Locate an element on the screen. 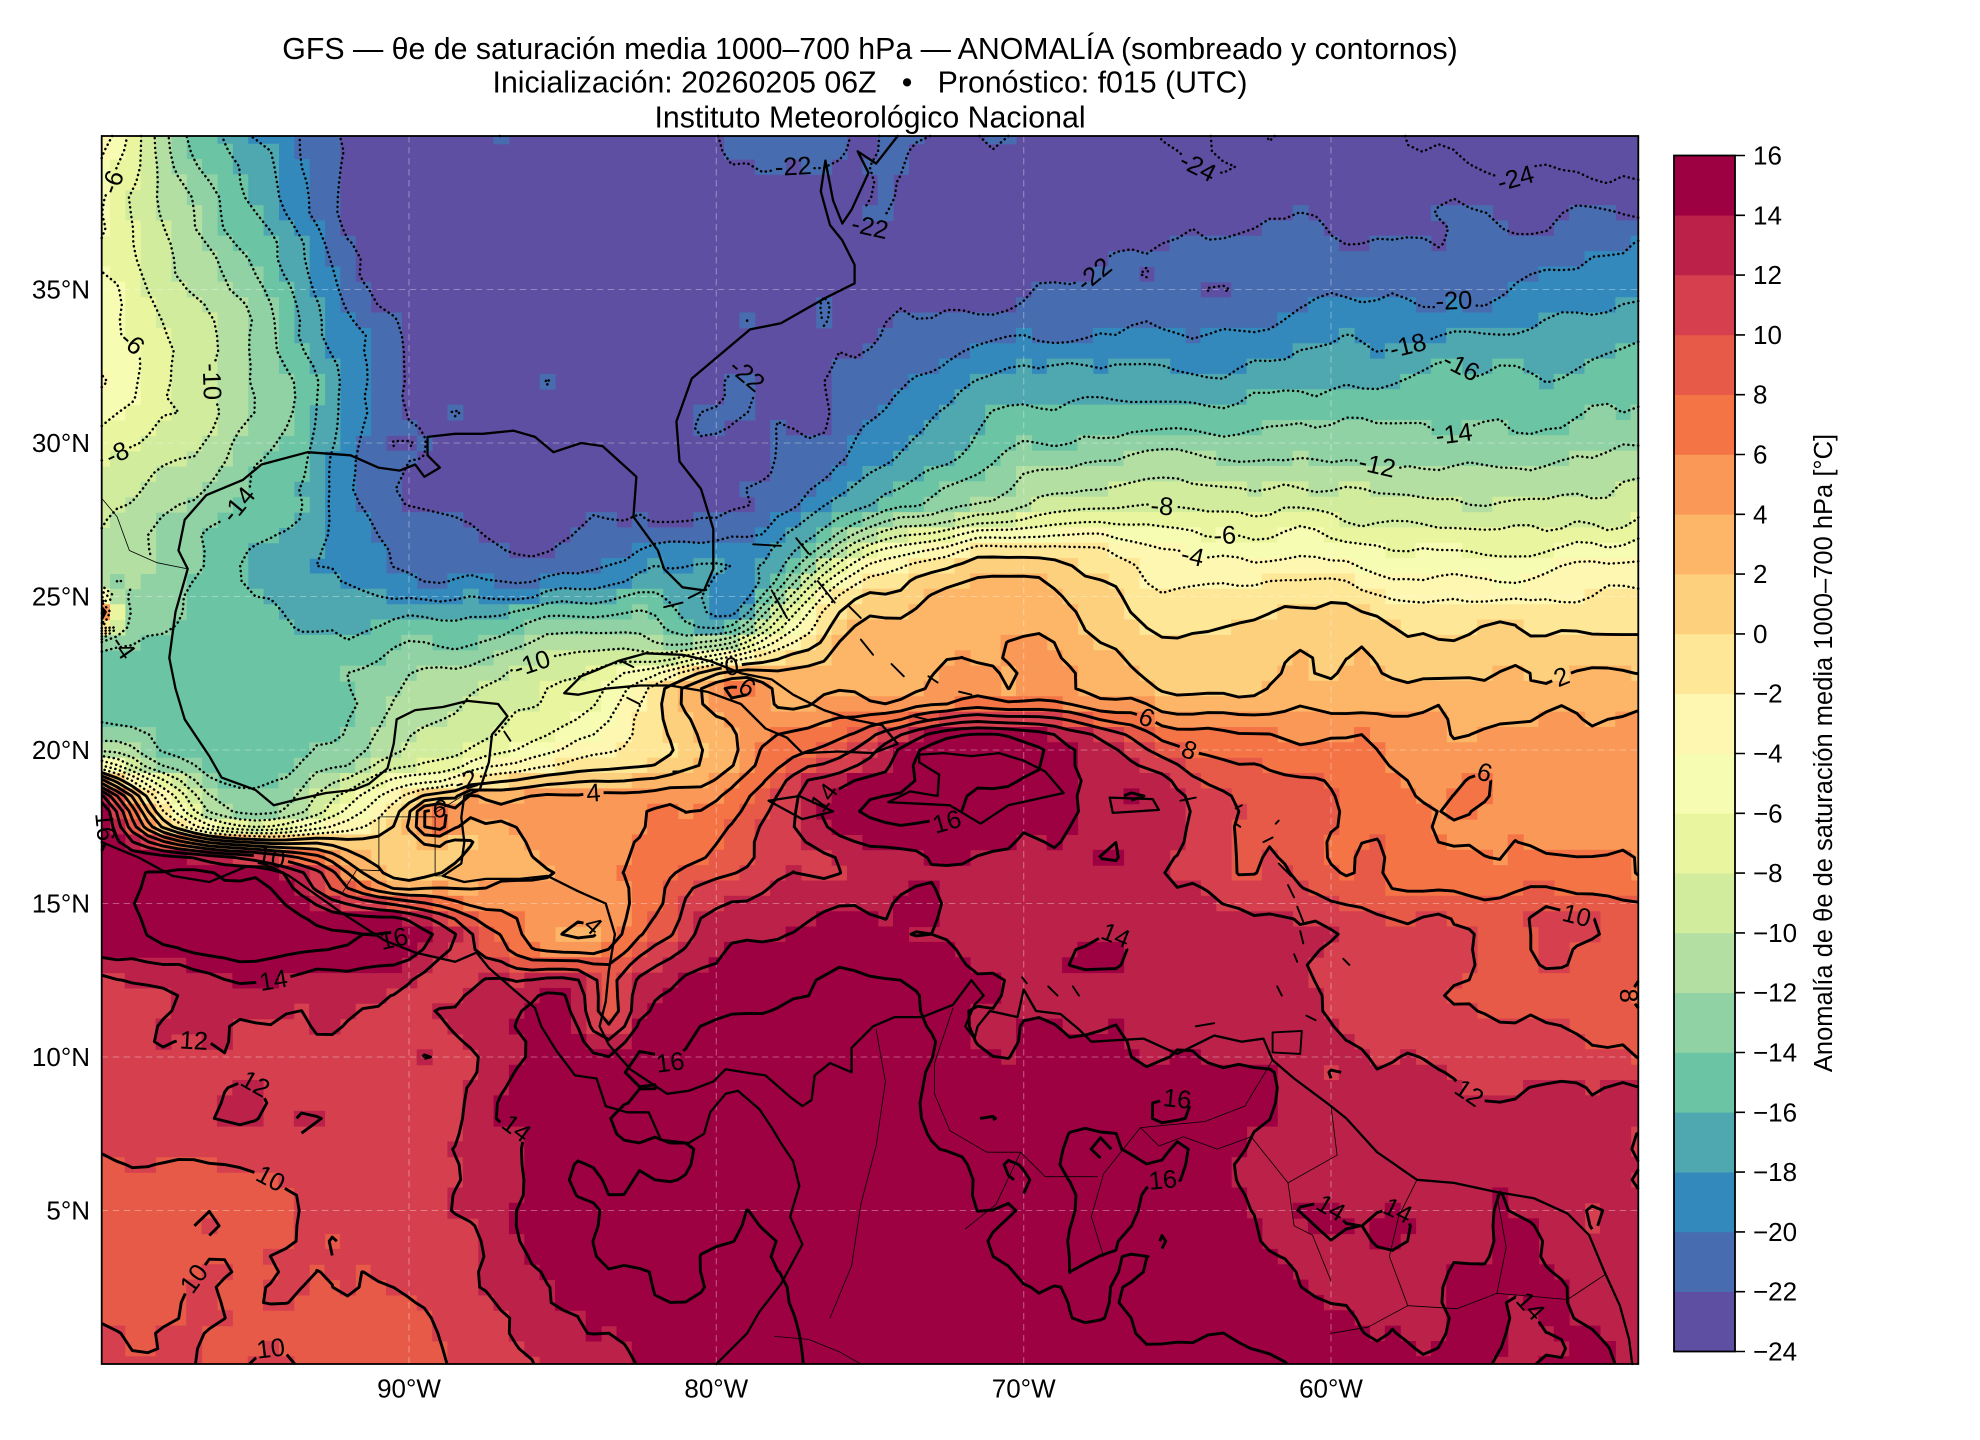  svg-text: -10 is located at coordinates (211, 382).